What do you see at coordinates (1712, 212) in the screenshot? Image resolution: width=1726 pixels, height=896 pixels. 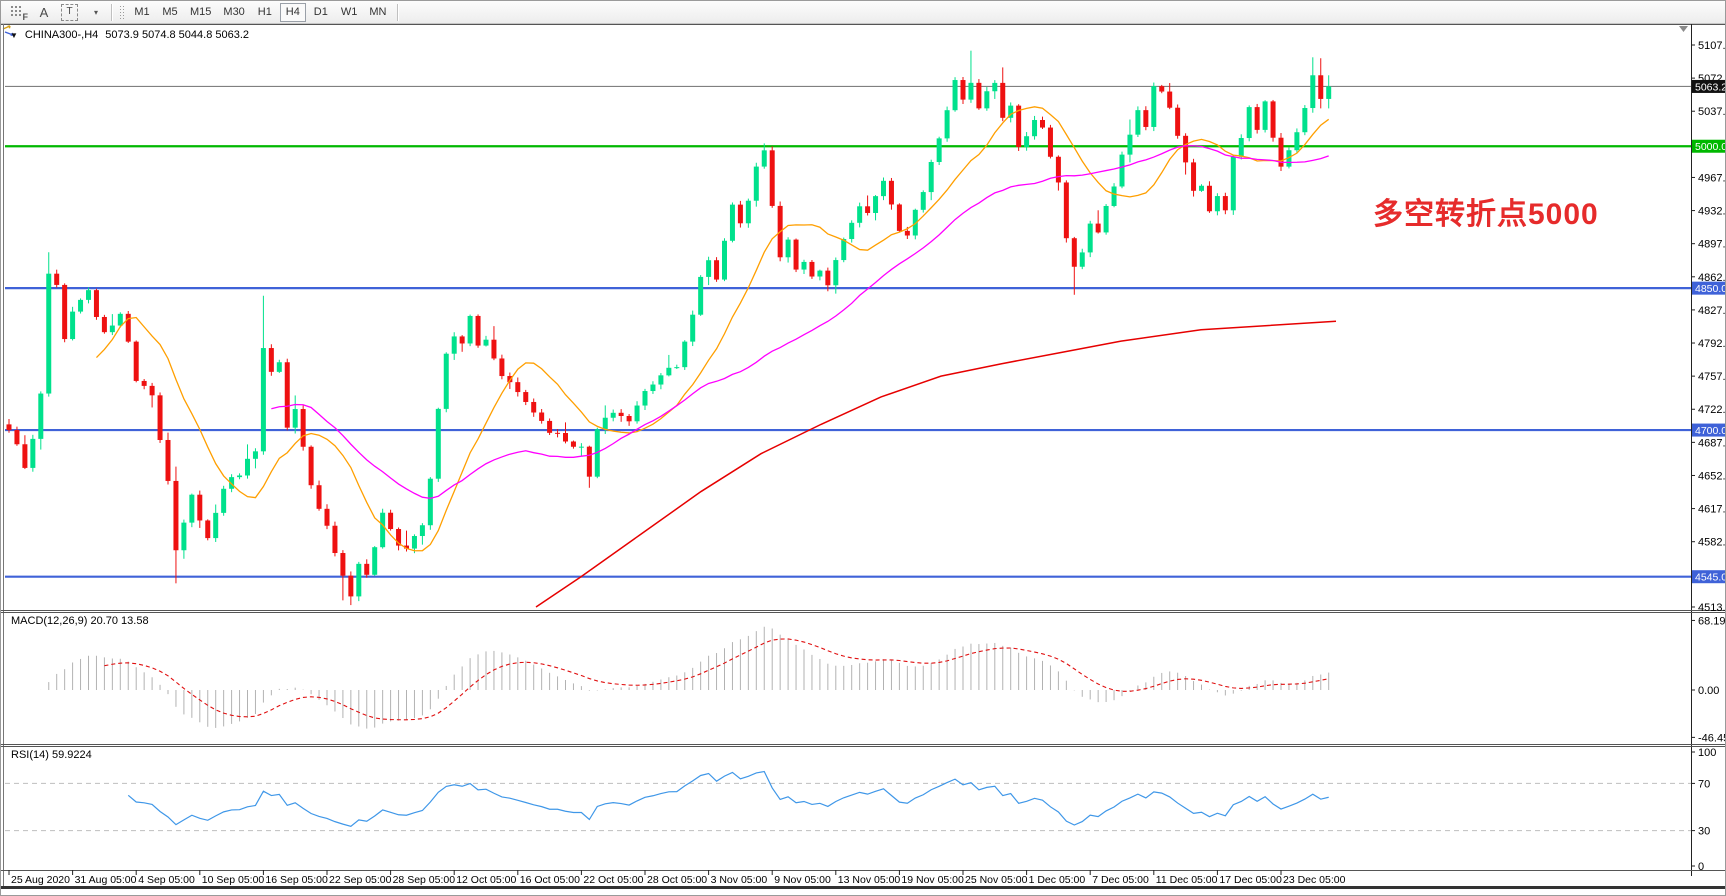 I see `svg-text: 4932.0` at bounding box center [1712, 212].